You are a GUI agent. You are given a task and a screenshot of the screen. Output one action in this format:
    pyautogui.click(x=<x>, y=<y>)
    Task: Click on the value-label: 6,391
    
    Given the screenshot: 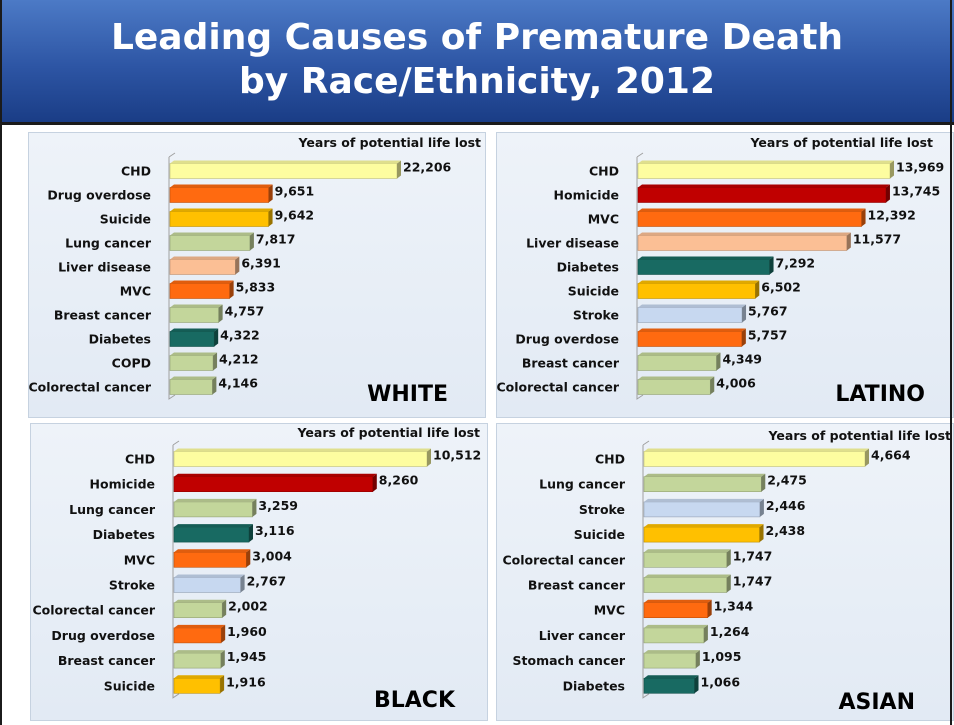 What is the action you would take?
    pyautogui.click(x=261, y=263)
    